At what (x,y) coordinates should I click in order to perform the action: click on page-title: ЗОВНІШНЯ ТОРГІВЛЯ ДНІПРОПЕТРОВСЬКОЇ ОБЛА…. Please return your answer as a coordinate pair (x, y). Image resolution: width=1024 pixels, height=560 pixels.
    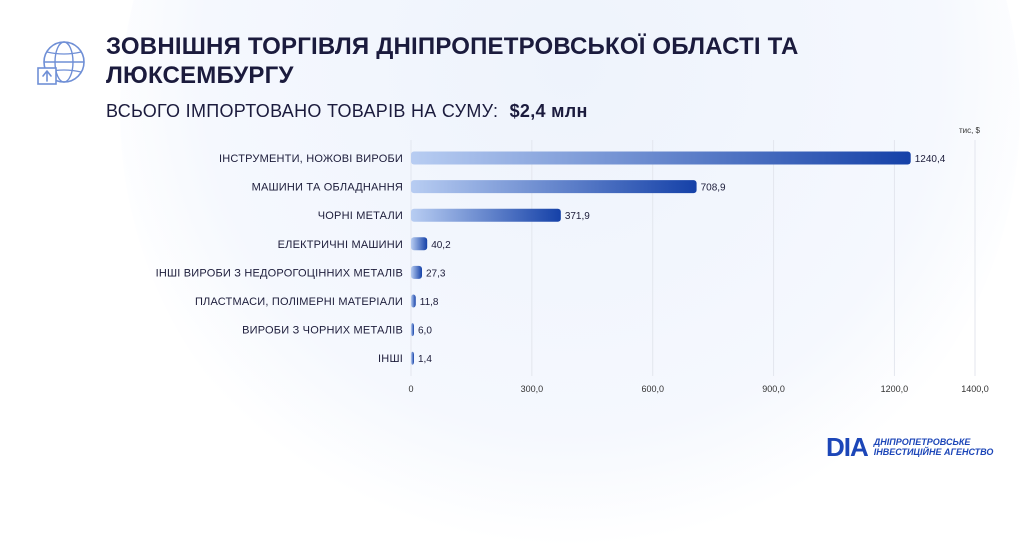
    Looking at the image, I should click on (452, 61).